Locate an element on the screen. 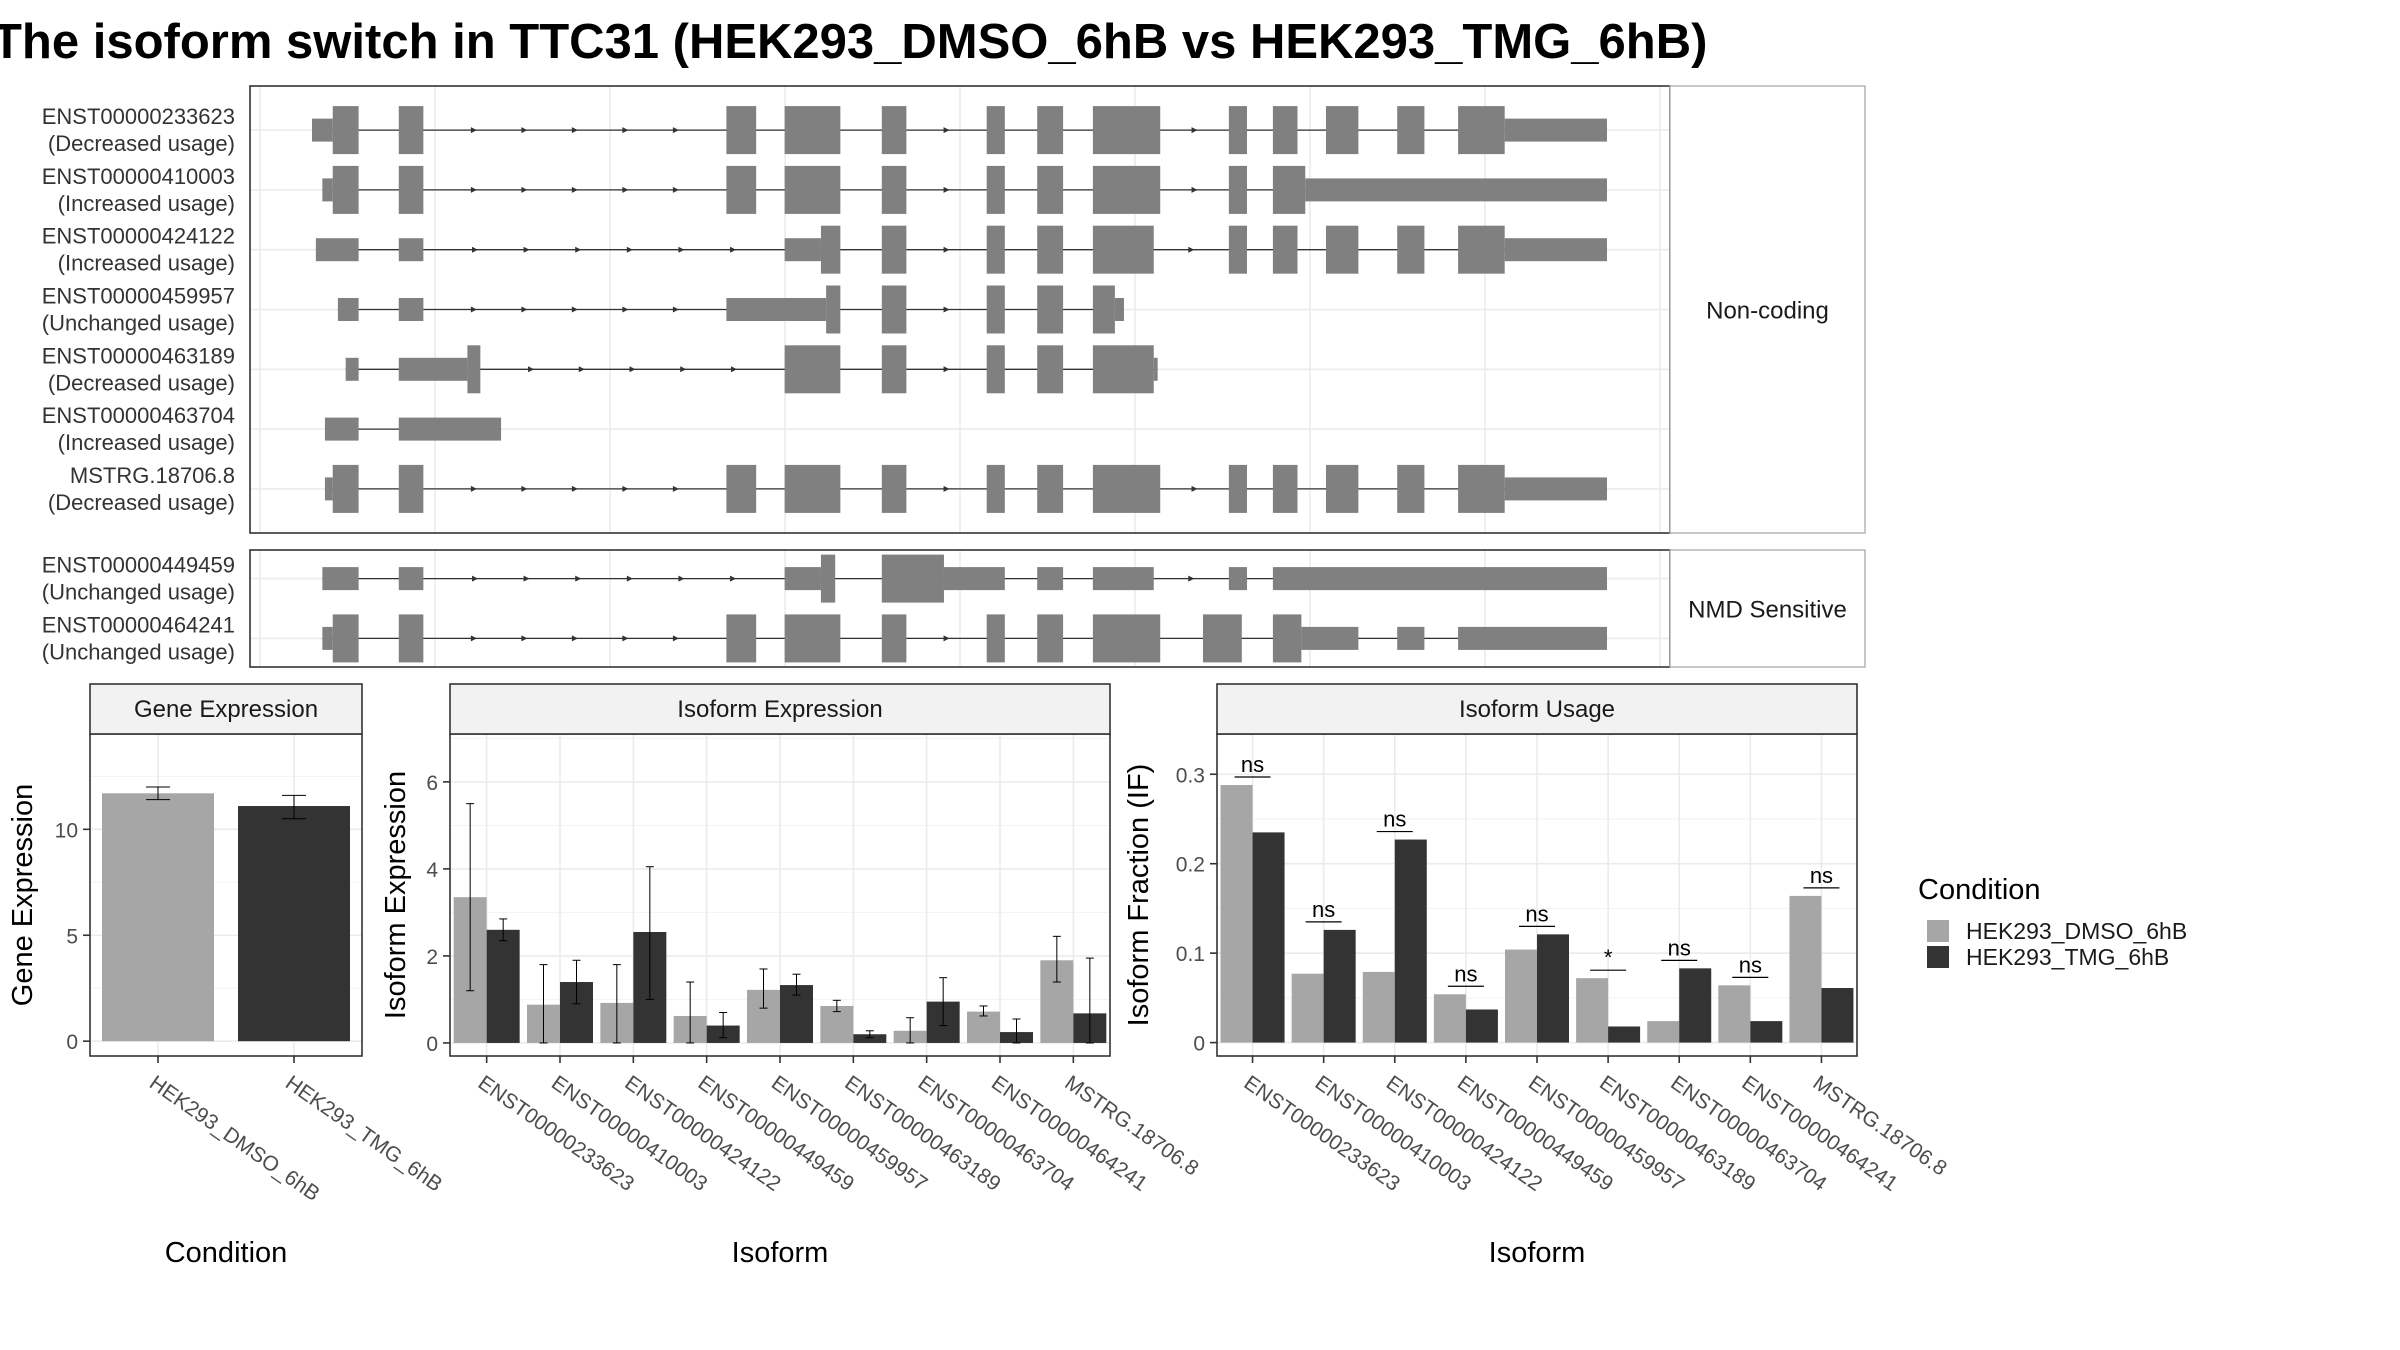 The height and width of the screenshot is (1350, 2400). legend-swatch-tmg is located at coordinates (1938, 957).